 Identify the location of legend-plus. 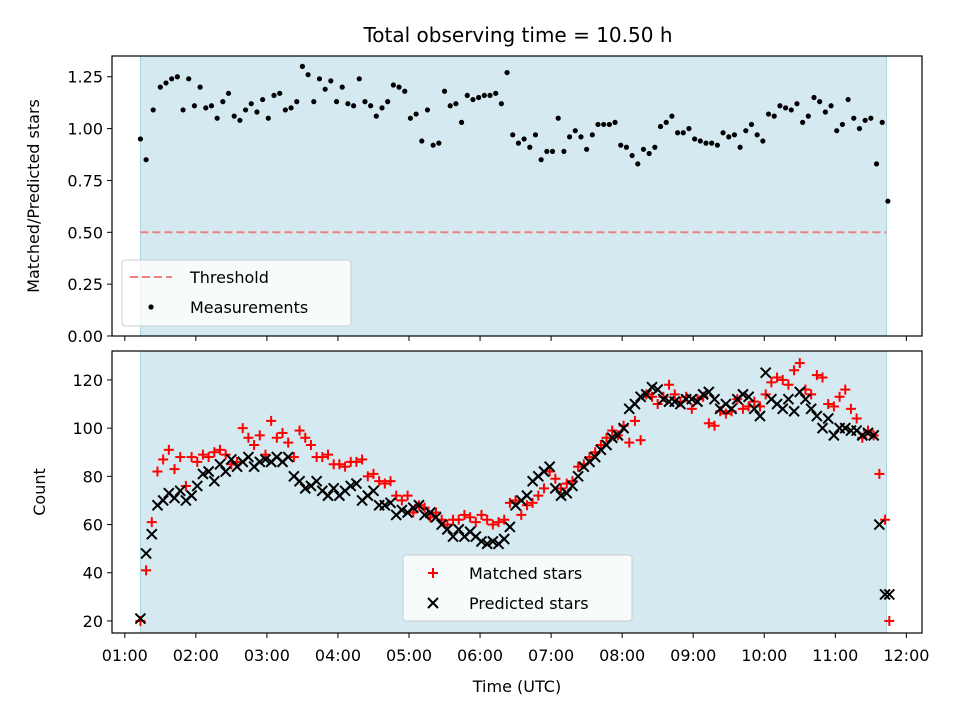
(433, 573).